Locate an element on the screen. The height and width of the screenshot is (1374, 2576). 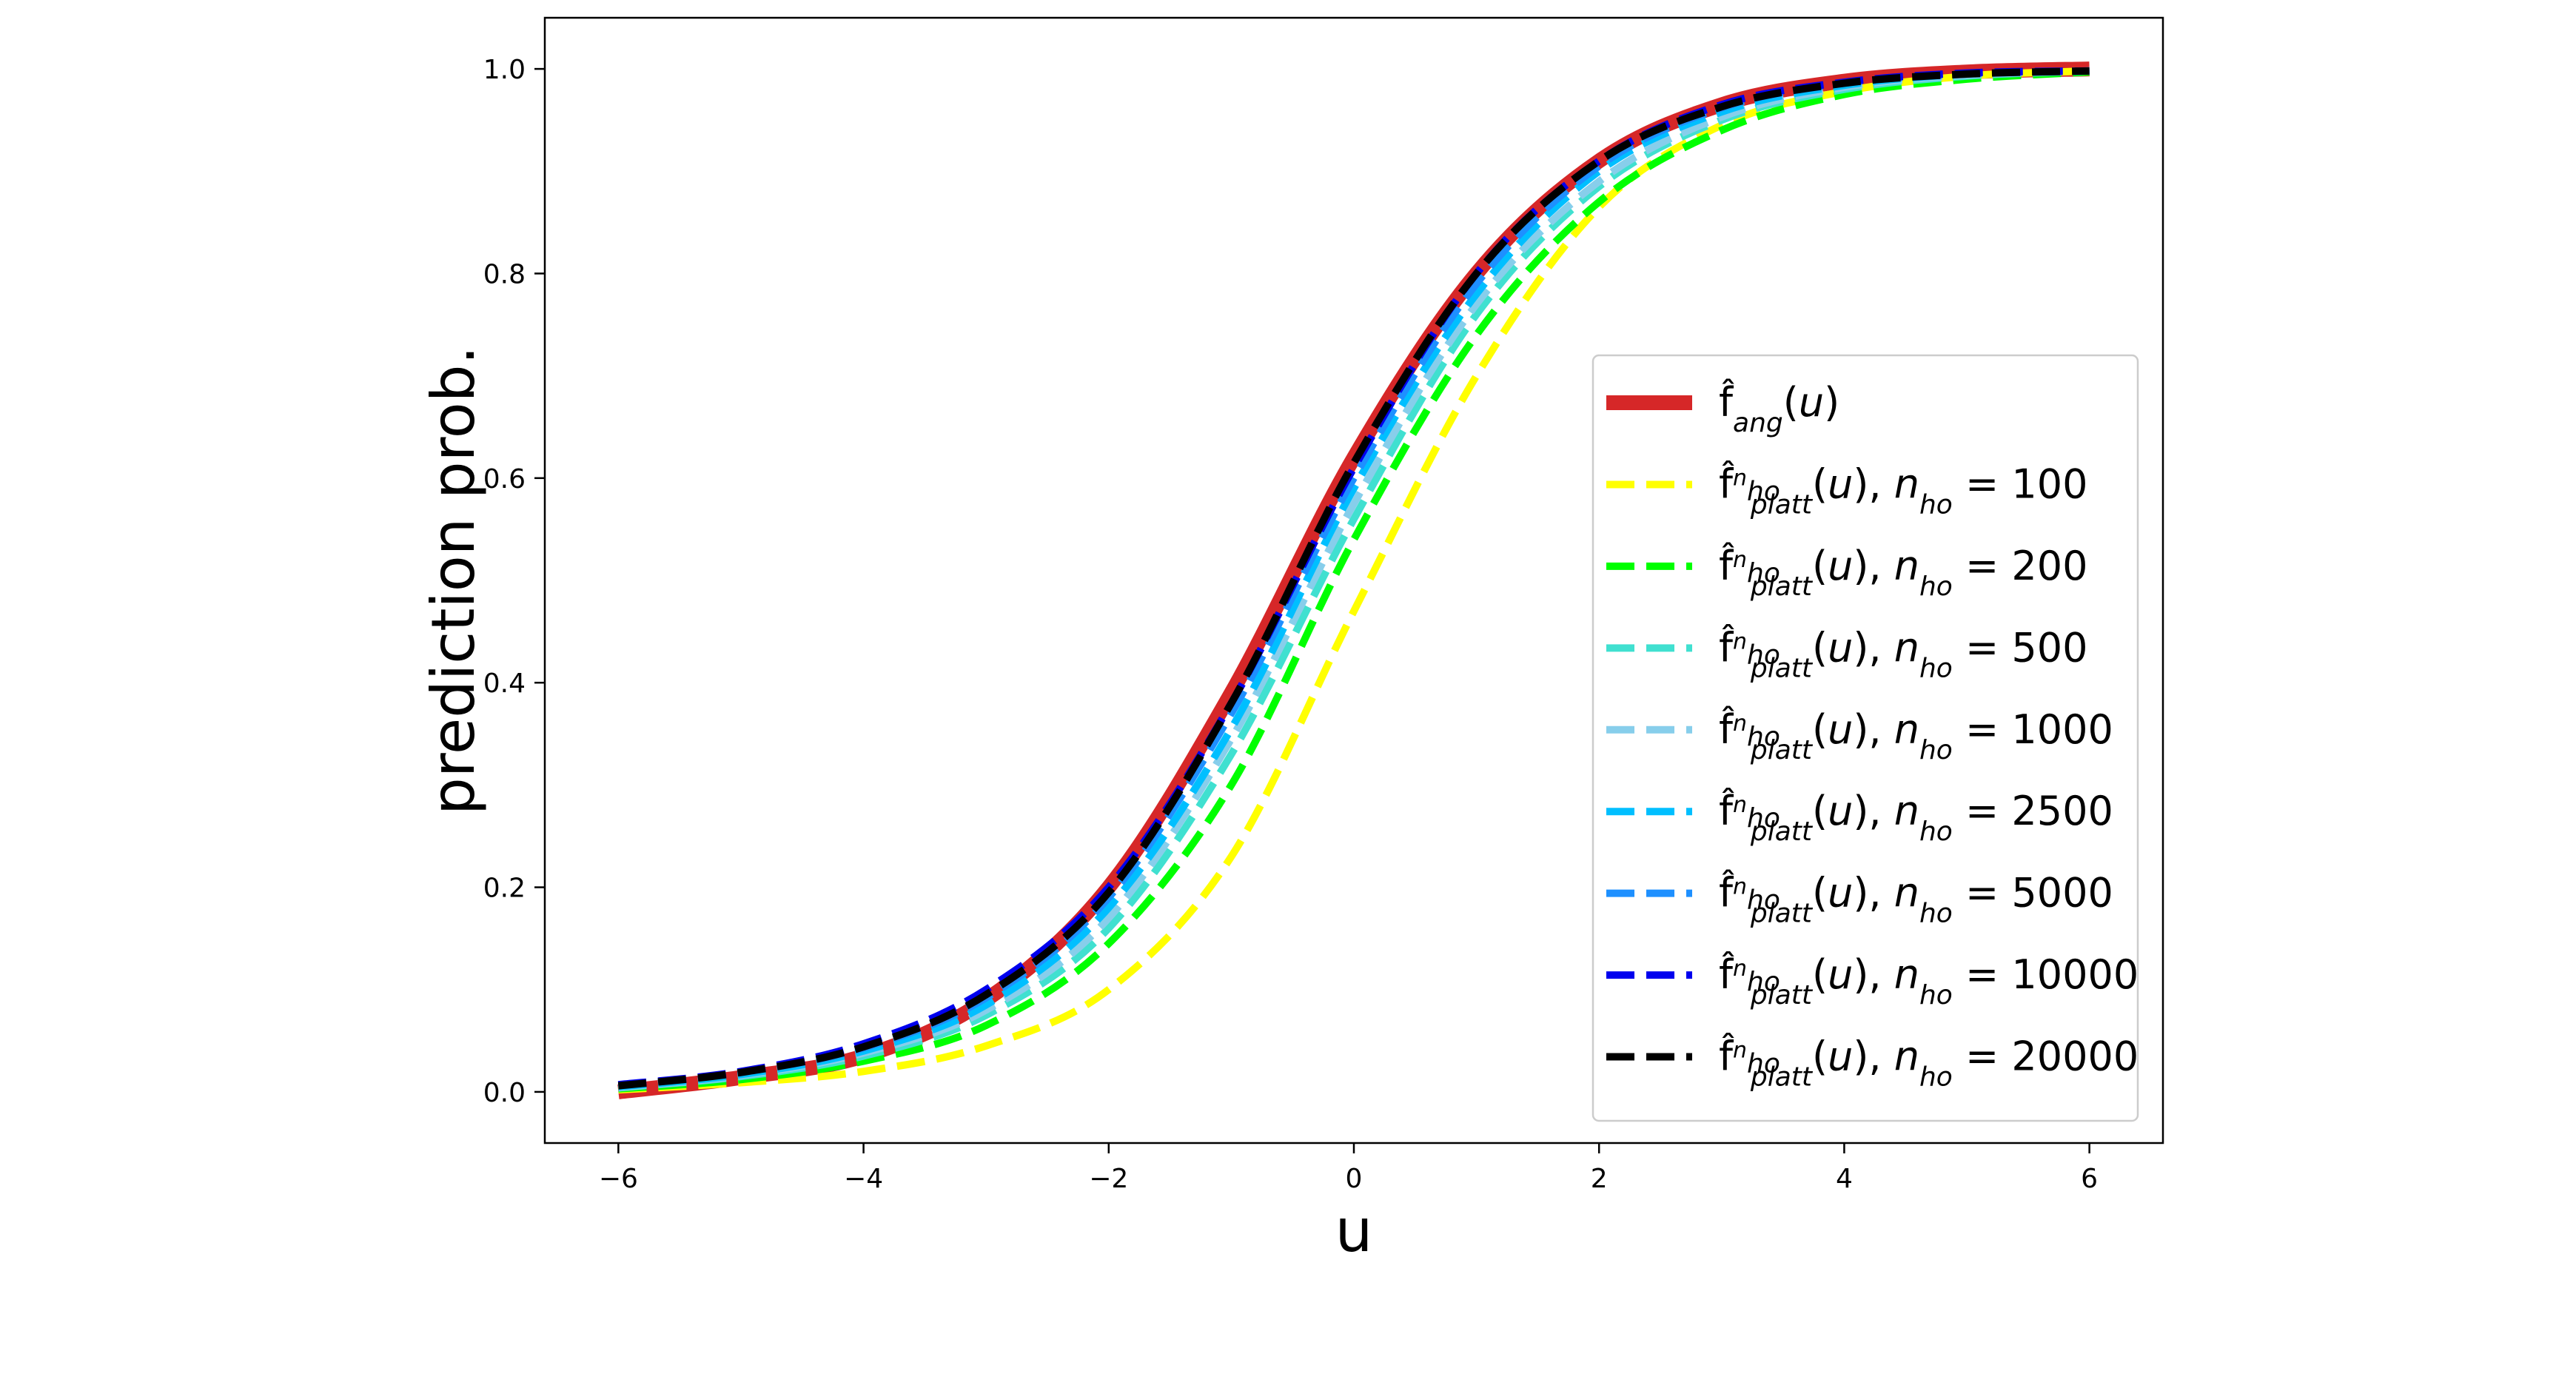
legend-frame is located at coordinates (1865, 738).